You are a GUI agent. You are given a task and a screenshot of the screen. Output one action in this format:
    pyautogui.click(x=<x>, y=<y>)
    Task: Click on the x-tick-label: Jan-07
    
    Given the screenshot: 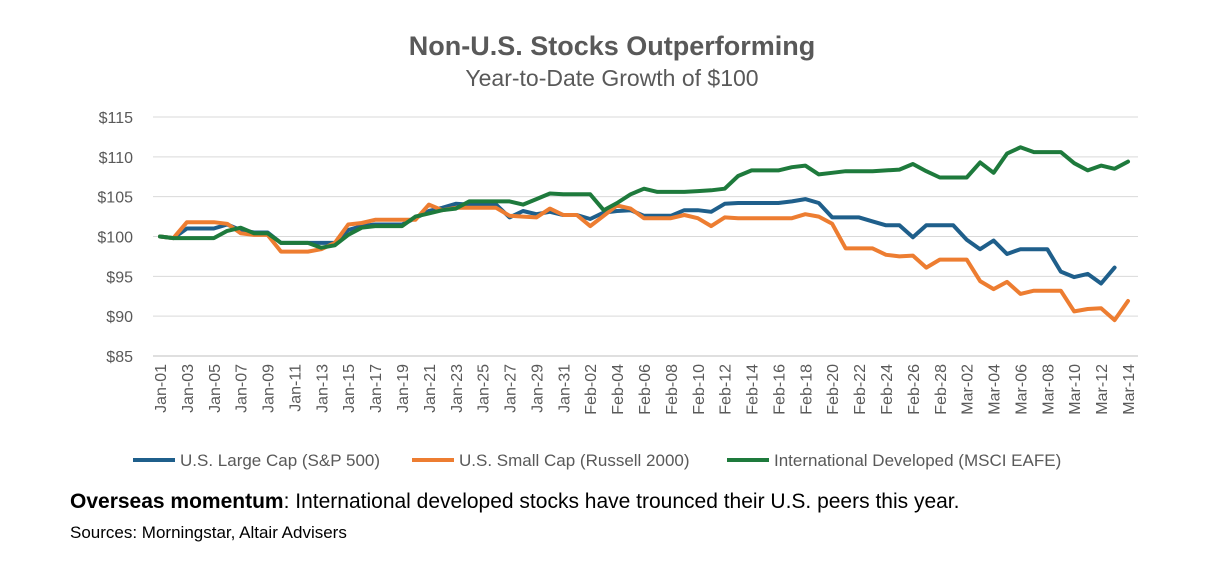 What is the action you would take?
    pyautogui.click(x=242, y=388)
    